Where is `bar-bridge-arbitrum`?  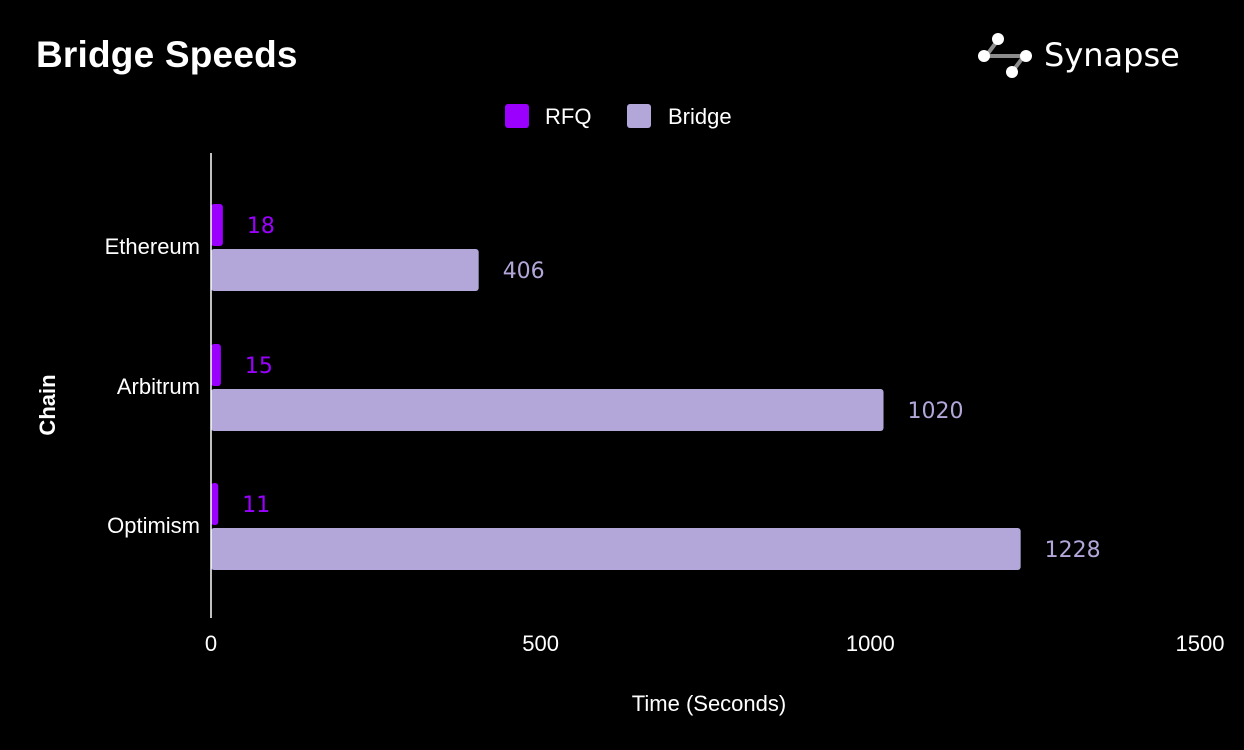
bar-bridge-arbitrum is located at coordinates (547, 410).